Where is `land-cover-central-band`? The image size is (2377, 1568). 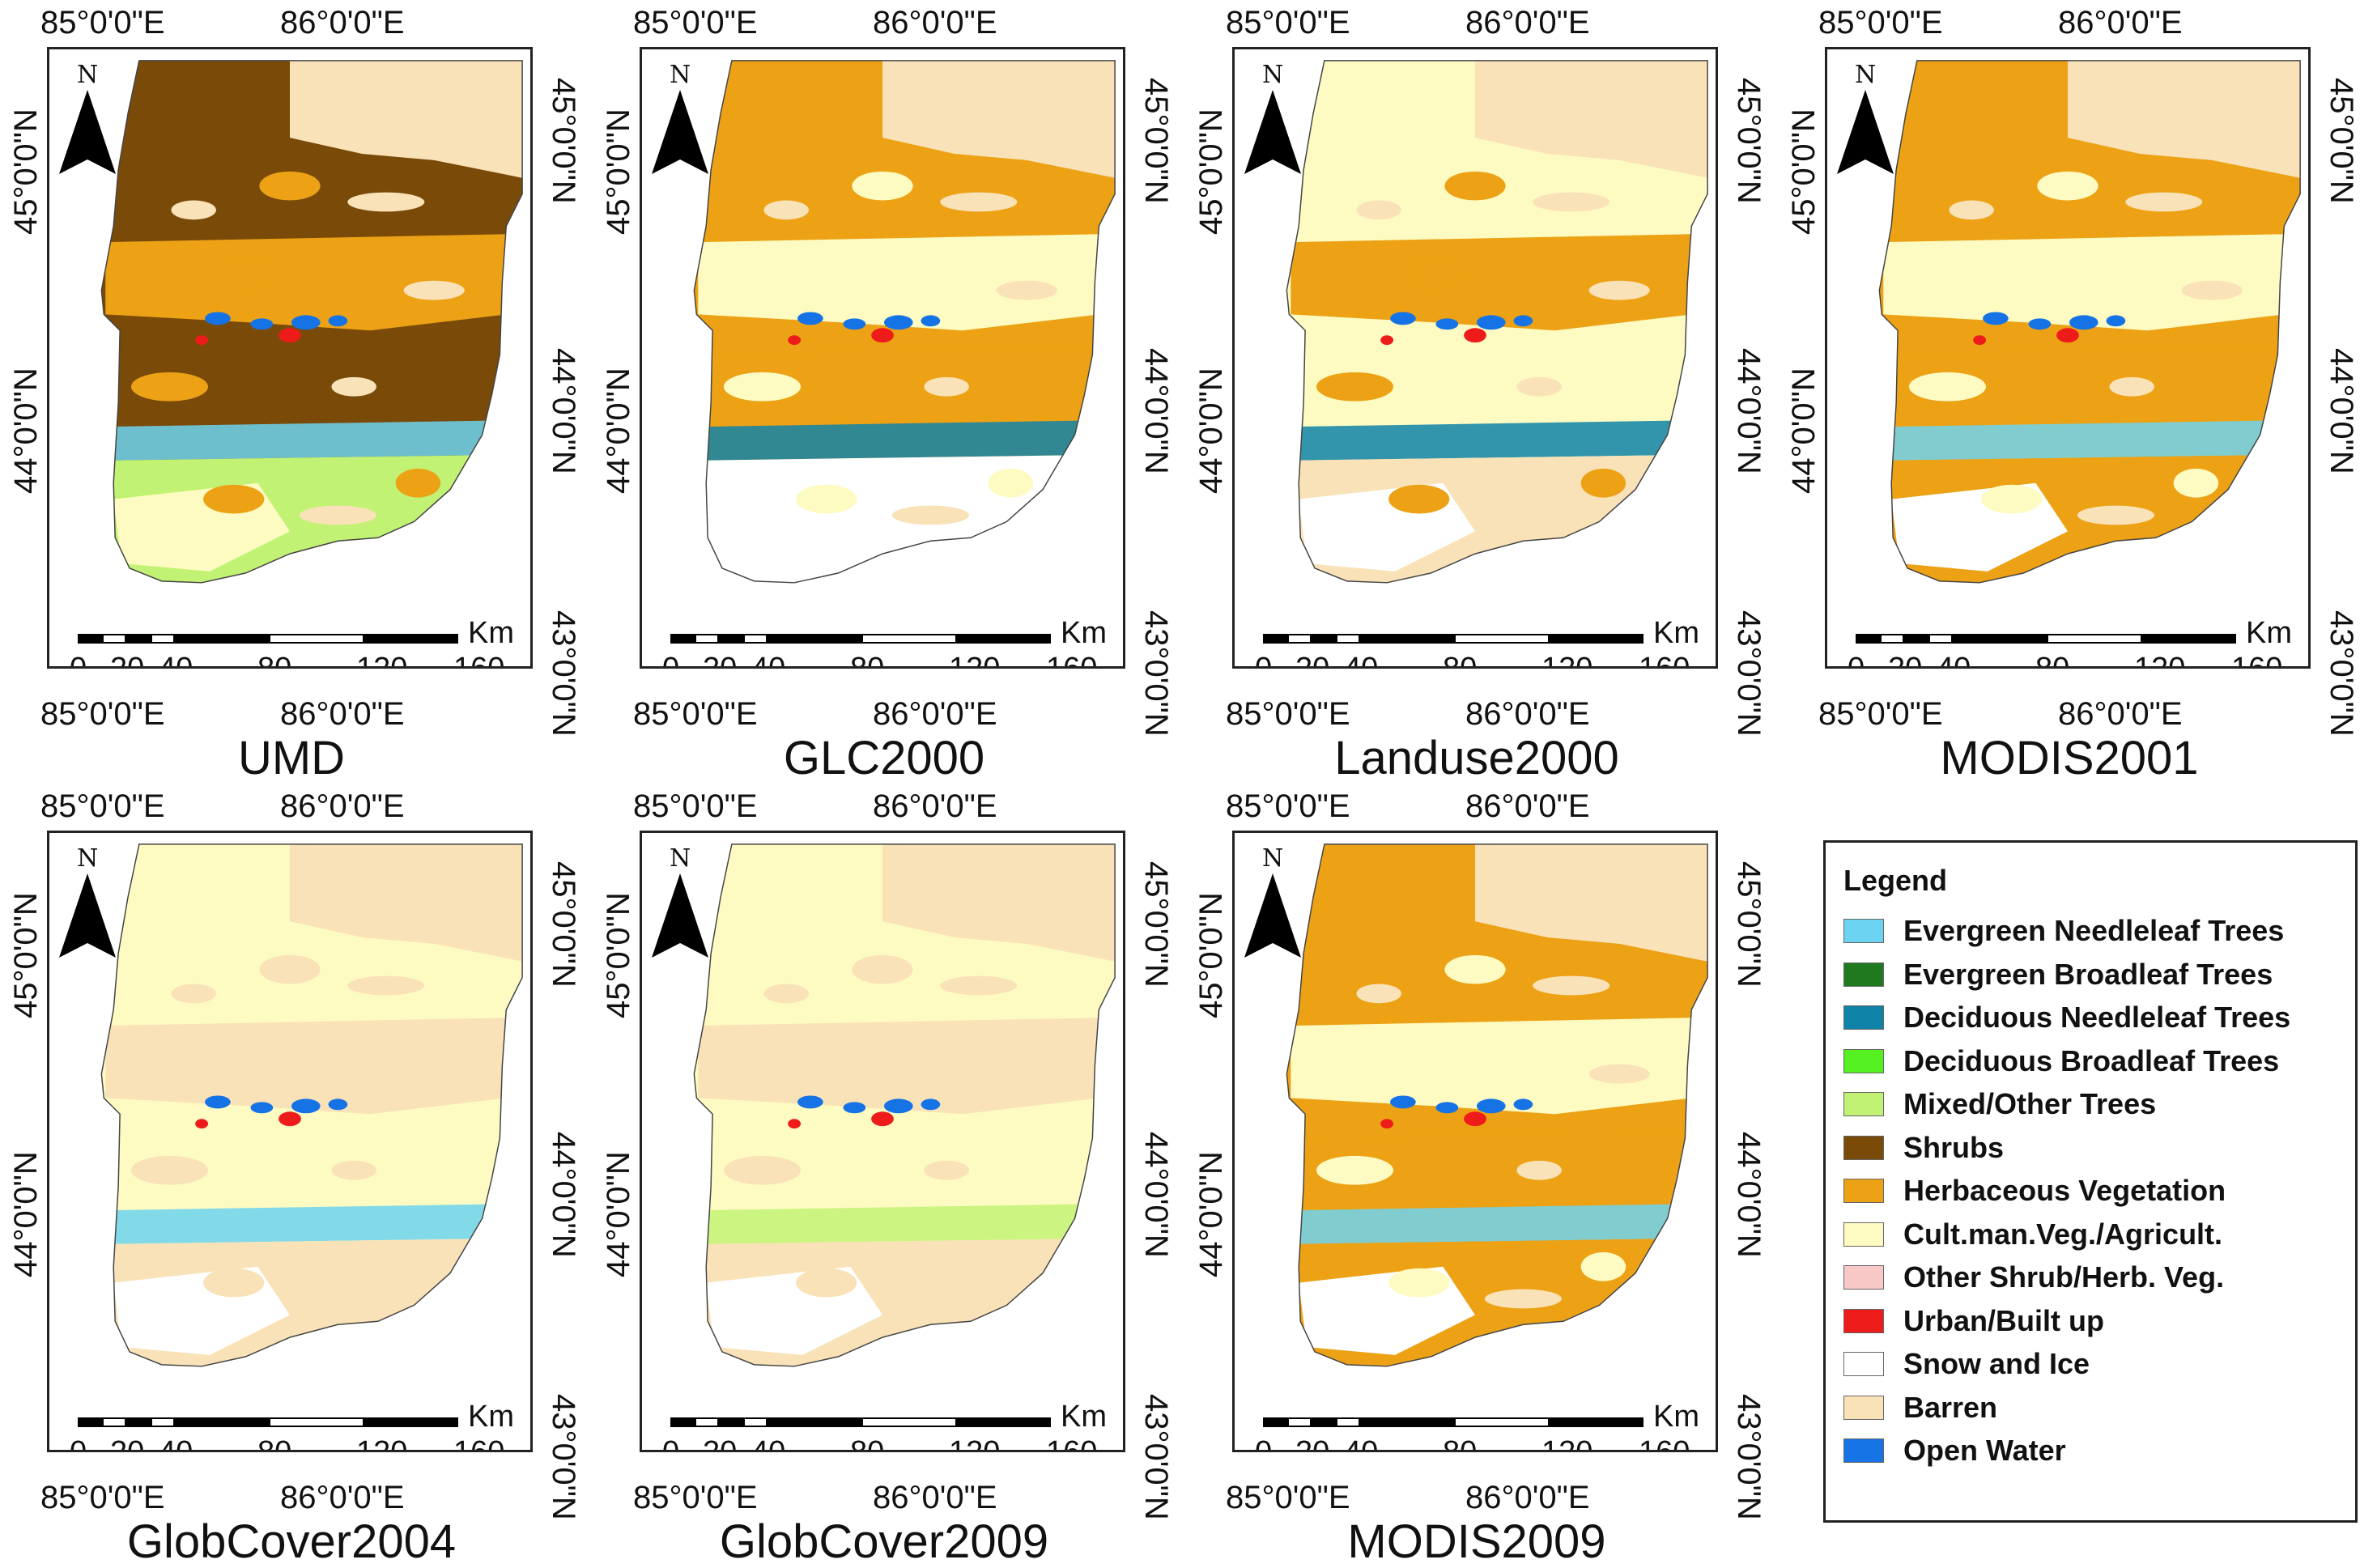
land-cover-central-band is located at coordinates (897, 1170).